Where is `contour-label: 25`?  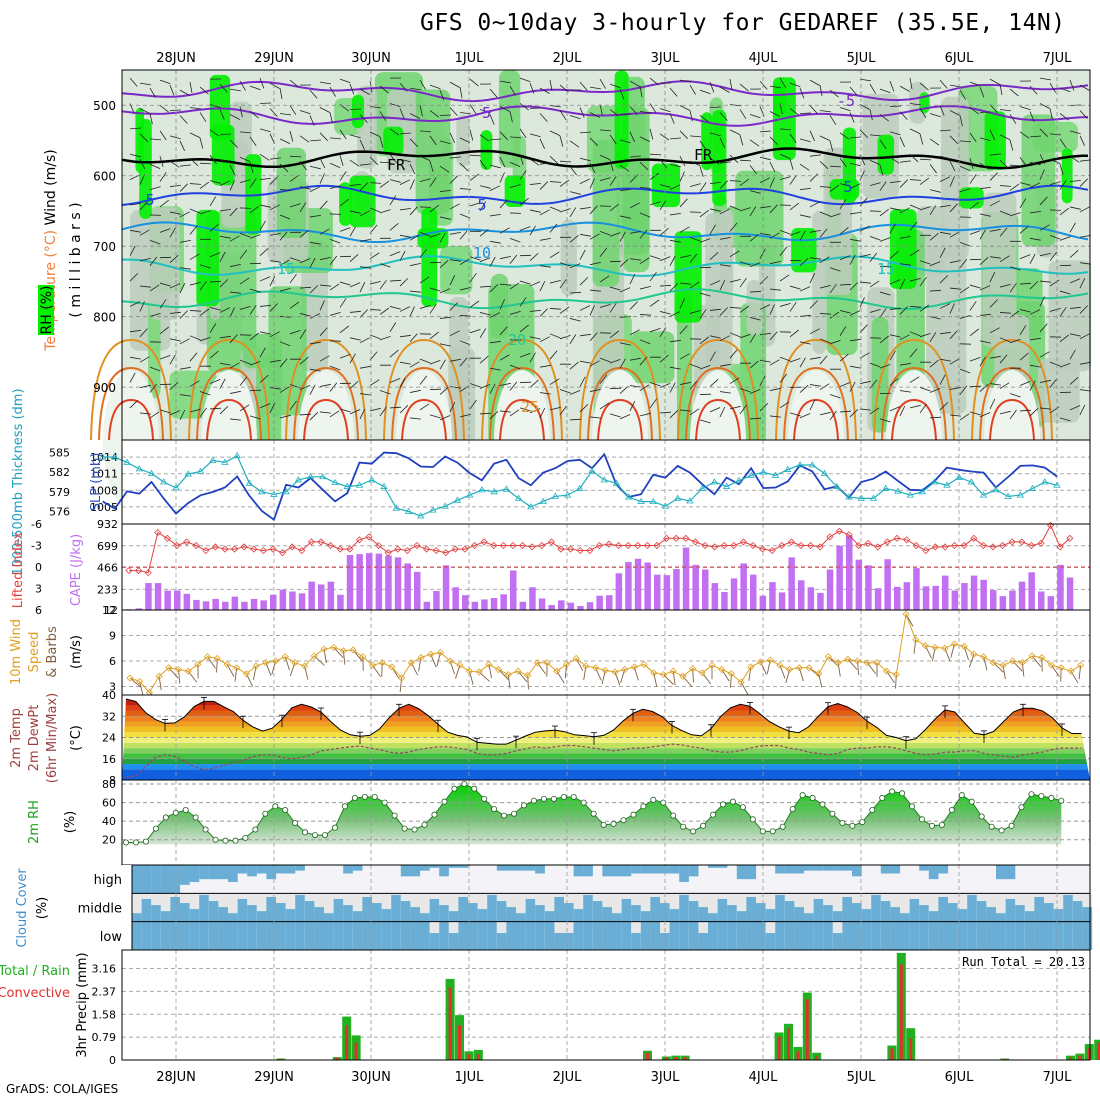 contour-label: 25 is located at coordinates (530, 407).